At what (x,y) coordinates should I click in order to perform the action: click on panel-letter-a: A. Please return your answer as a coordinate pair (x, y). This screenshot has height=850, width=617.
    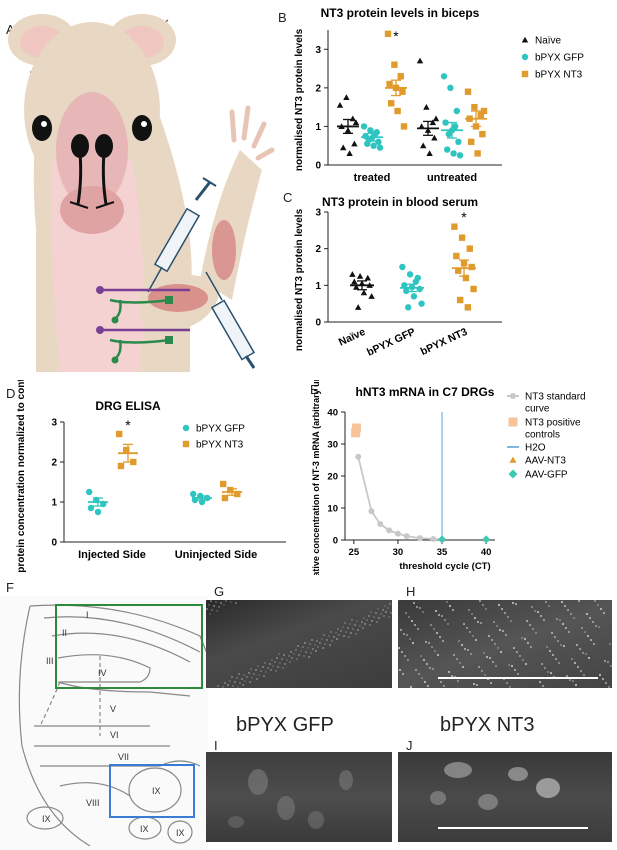
    Looking at the image, I should click on (10, 29).